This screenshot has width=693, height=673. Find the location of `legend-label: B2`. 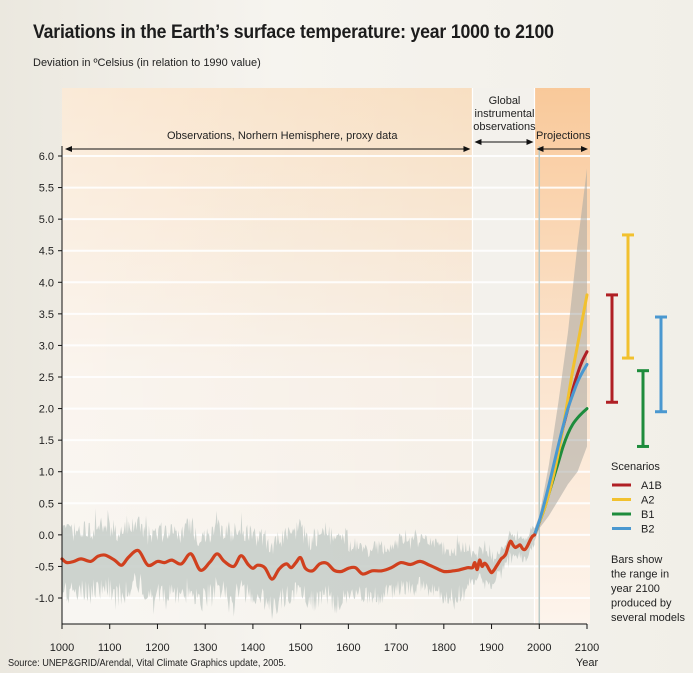

legend-label: B2 is located at coordinates (647, 530).